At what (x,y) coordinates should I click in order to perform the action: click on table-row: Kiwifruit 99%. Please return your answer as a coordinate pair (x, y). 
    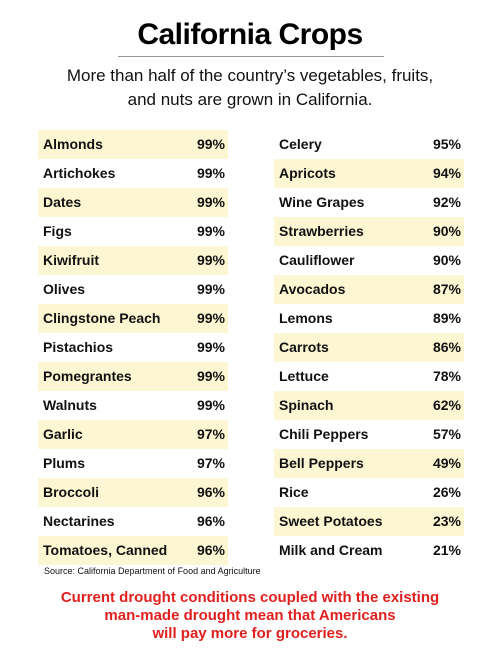
    Looking at the image, I should click on (133, 260).